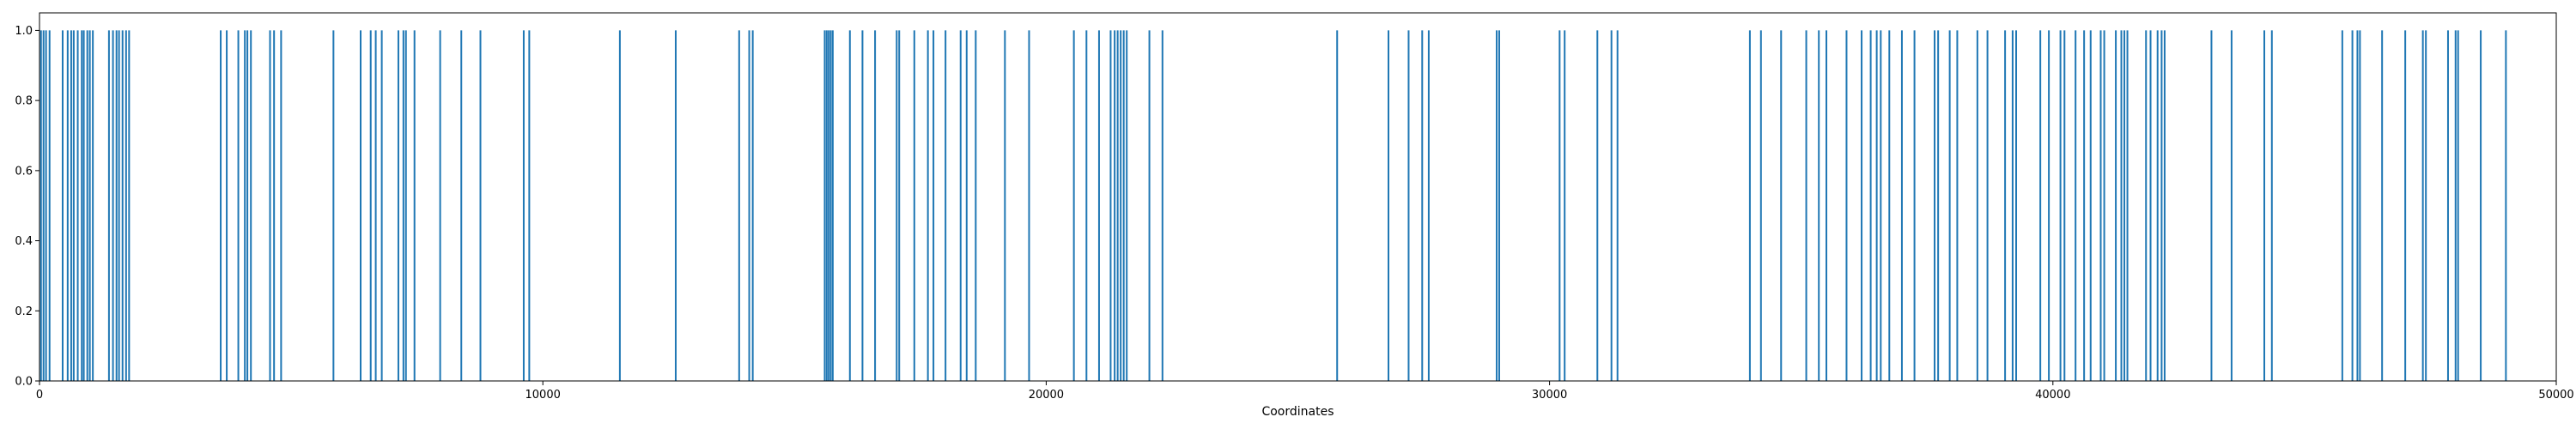  I want to click on y-tick-label: 0.0, so click(24, 382).